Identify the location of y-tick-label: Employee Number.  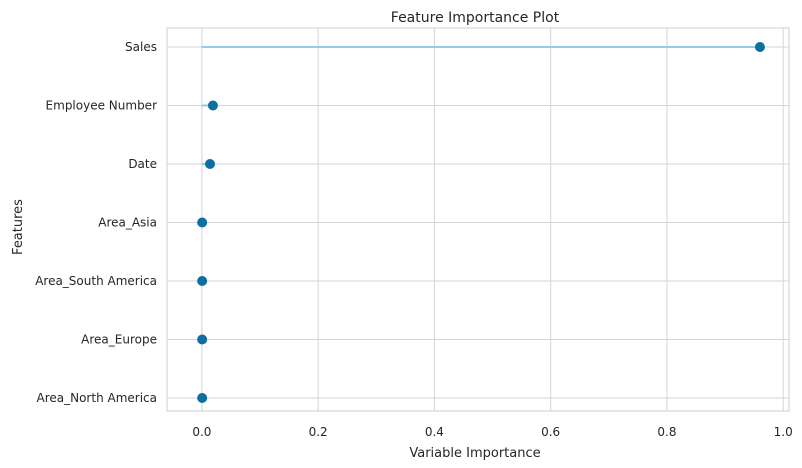
(102, 106).